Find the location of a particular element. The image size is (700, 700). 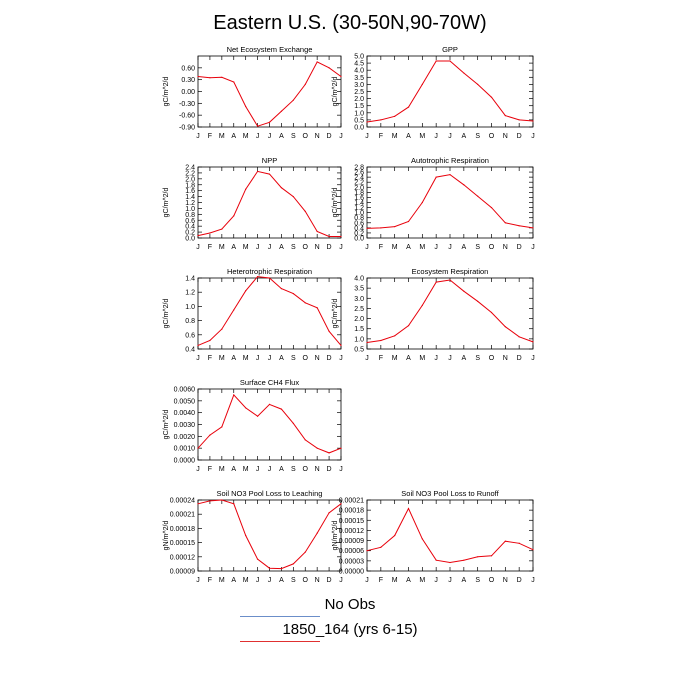

y-tick-label: 1.0 is located at coordinates (359, 213).